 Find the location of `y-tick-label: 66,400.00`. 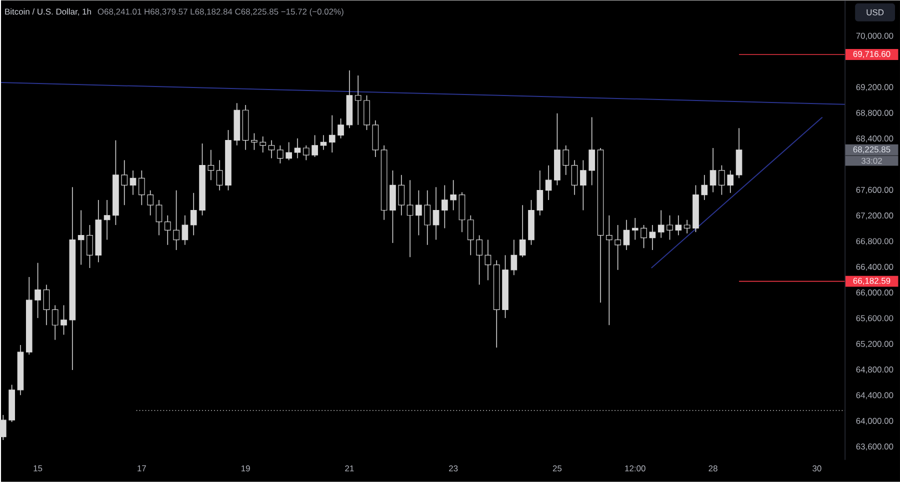

y-tick-label: 66,400.00 is located at coordinates (875, 267).